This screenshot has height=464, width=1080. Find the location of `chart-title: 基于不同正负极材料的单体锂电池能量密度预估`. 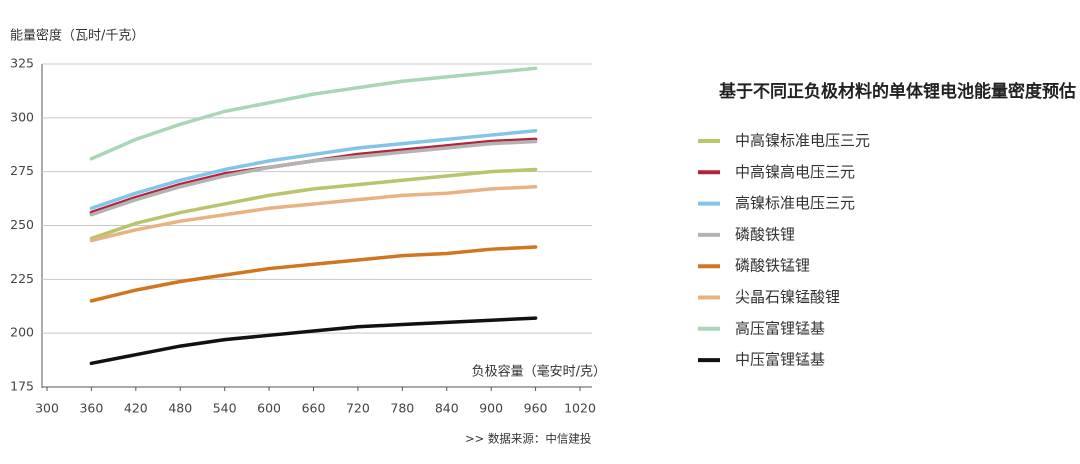

chart-title: 基于不同正负极材料的单体锂电池能量密度预估 is located at coordinates (897, 91).